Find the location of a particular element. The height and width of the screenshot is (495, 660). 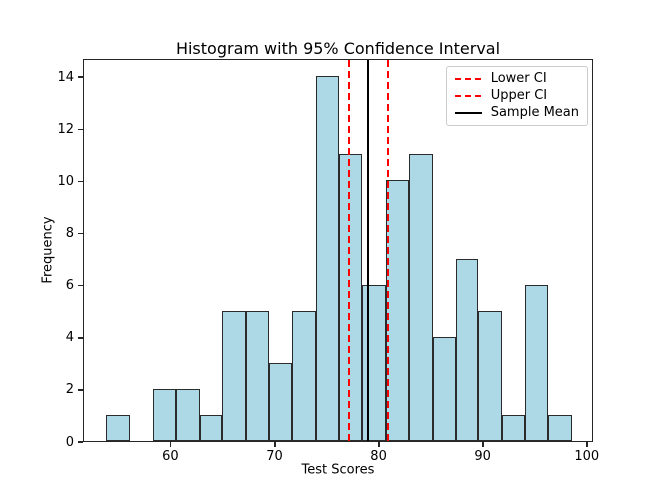

legend: Lower CI Upper CI Sample Mean is located at coordinates (516, 96).